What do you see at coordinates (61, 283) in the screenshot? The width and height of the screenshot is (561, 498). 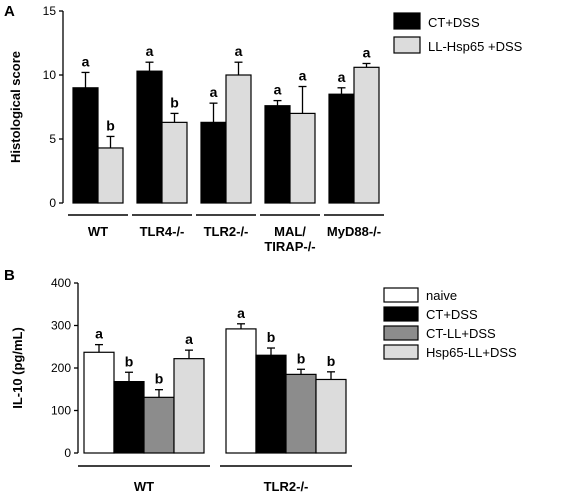 I see `y-tick-label: 400` at bounding box center [61, 283].